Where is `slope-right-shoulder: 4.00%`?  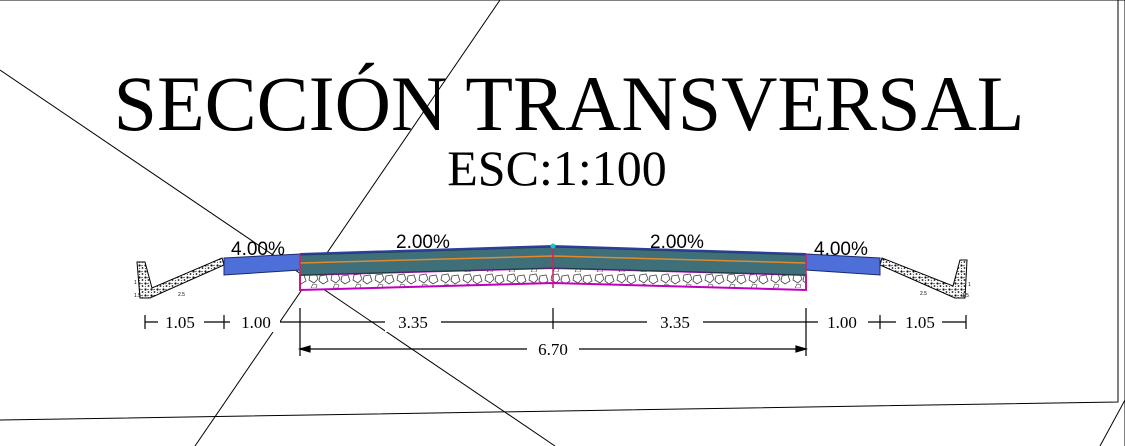
slope-right-shoulder: 4.00% is located at coordinates (841, 249).